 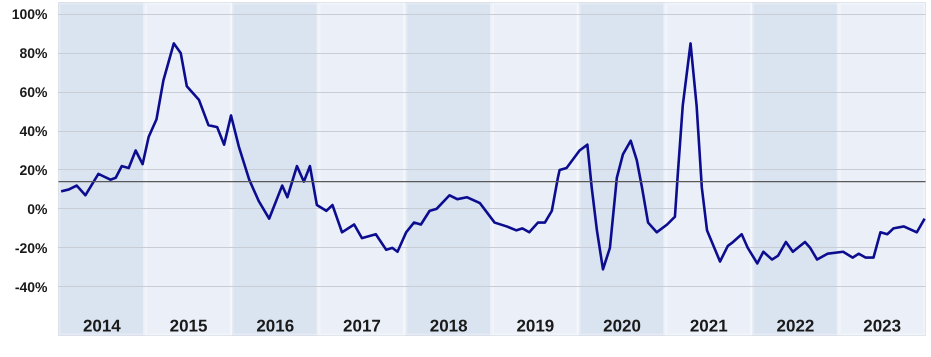 I want to click on x-tick-label: 2023, so click(x=882, y=326).